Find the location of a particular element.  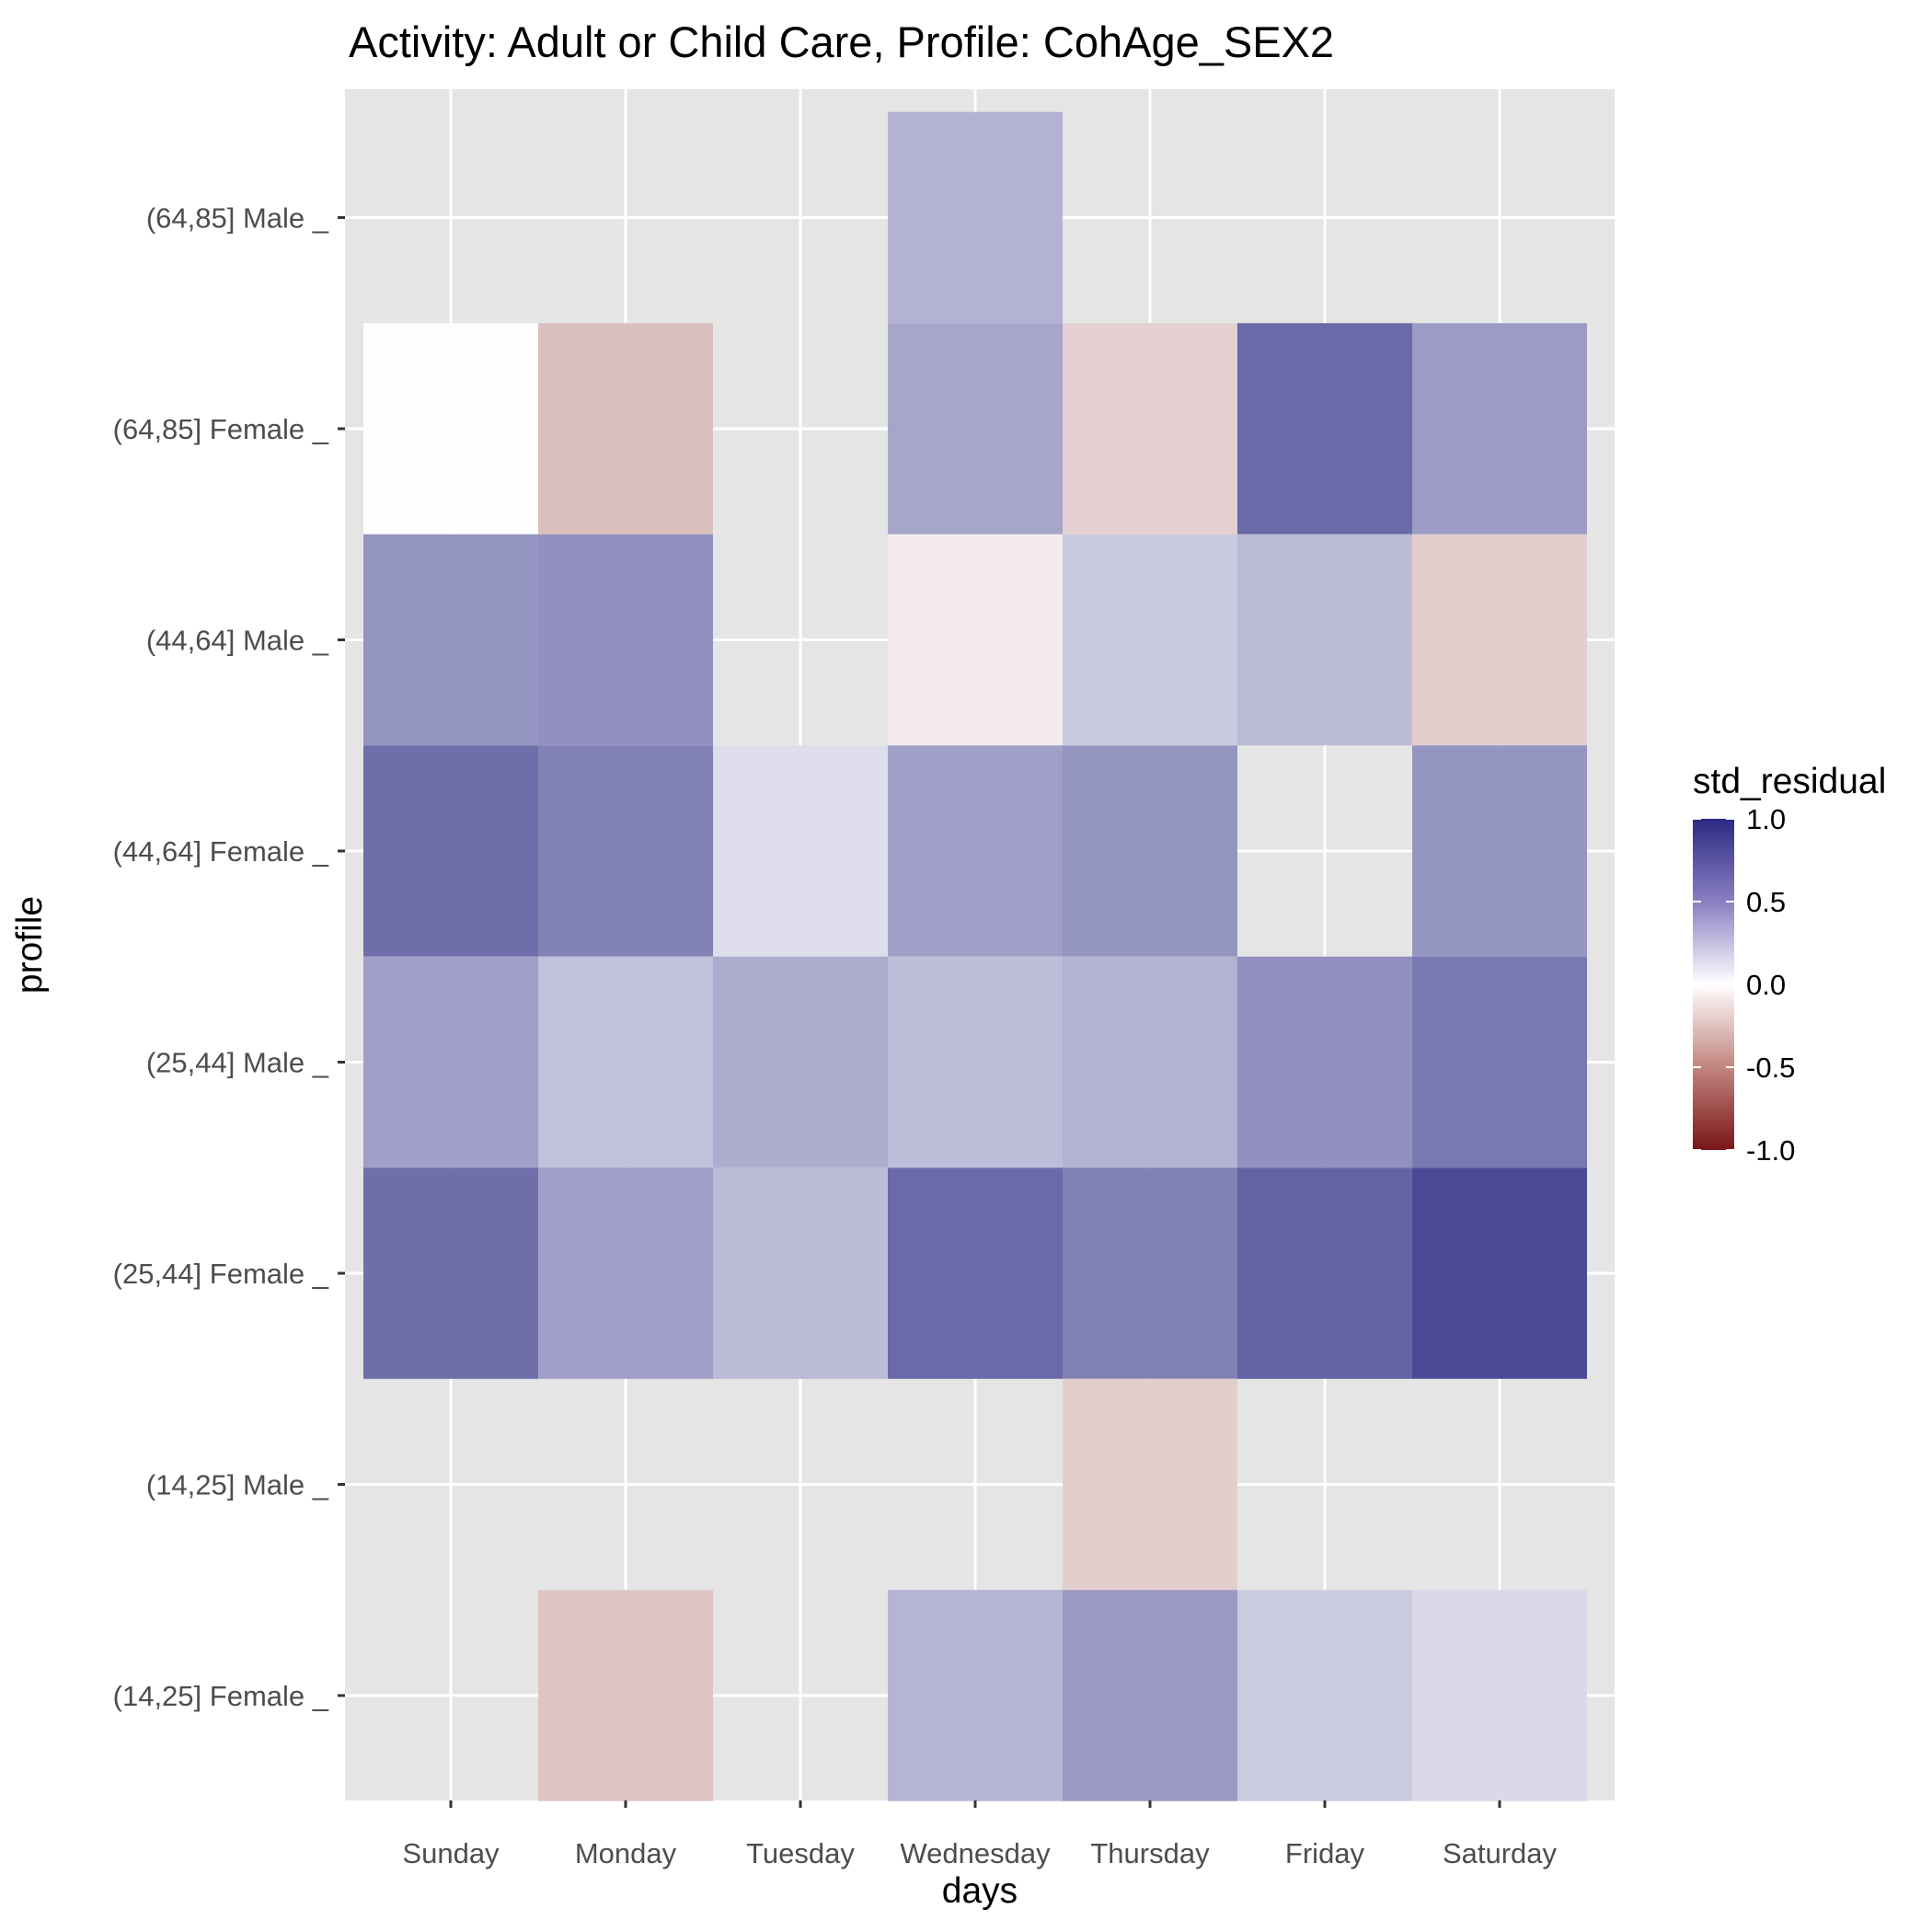

legend-tick-label: 1.0 is located at coordinates (1766, 819).